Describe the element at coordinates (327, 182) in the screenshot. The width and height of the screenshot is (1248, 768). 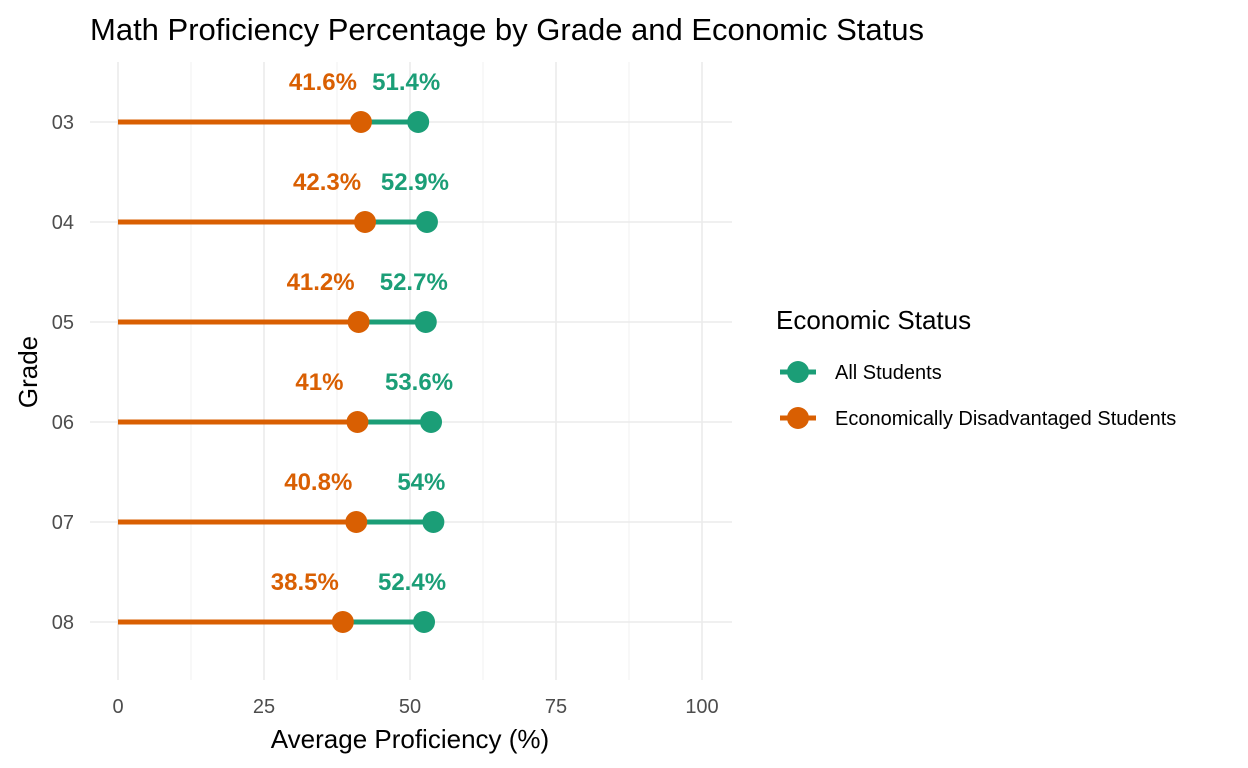
I see `disadvantaged-label: 42.3%` at that location.